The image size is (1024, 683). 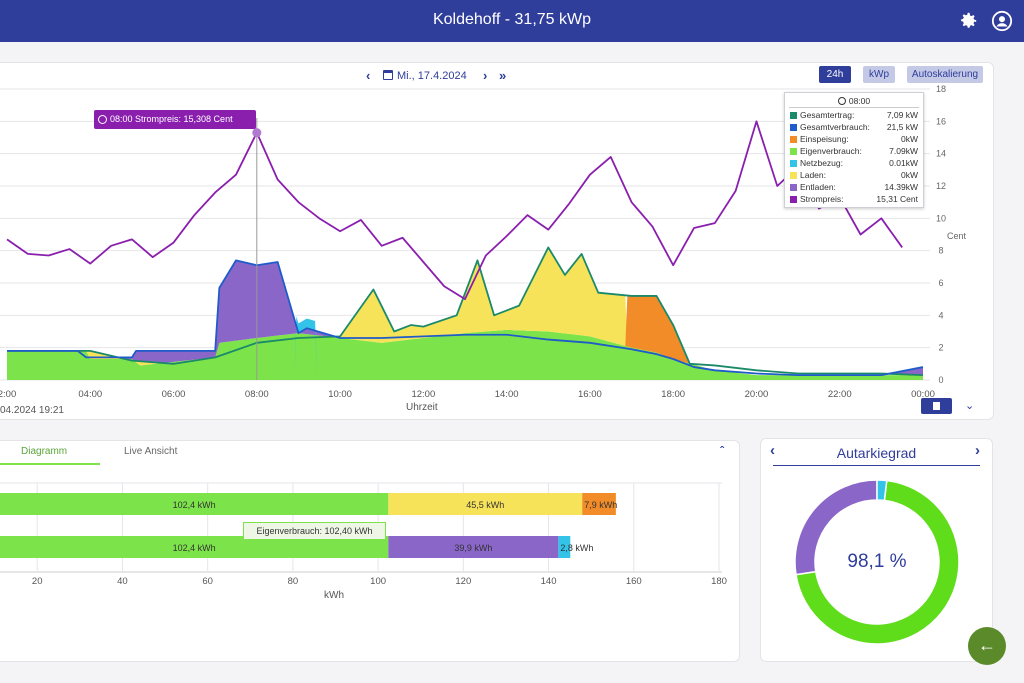 What do you see at coordinates (941, 154) in the screenshot?
I see `y-tick-label: 14` at bounding box center [941, 154].